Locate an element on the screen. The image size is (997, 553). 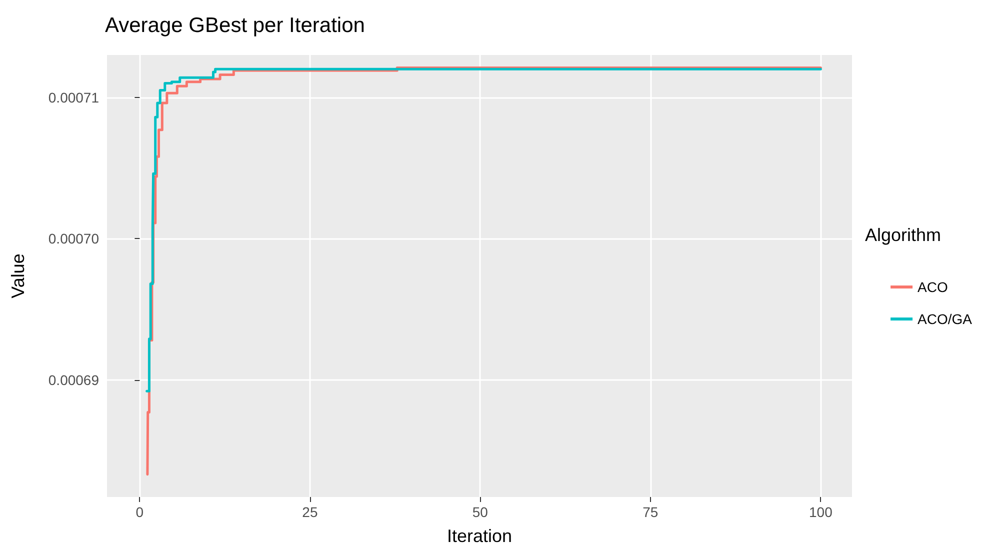
legend-label: ACO/GA is located at coordinates (945, 319).